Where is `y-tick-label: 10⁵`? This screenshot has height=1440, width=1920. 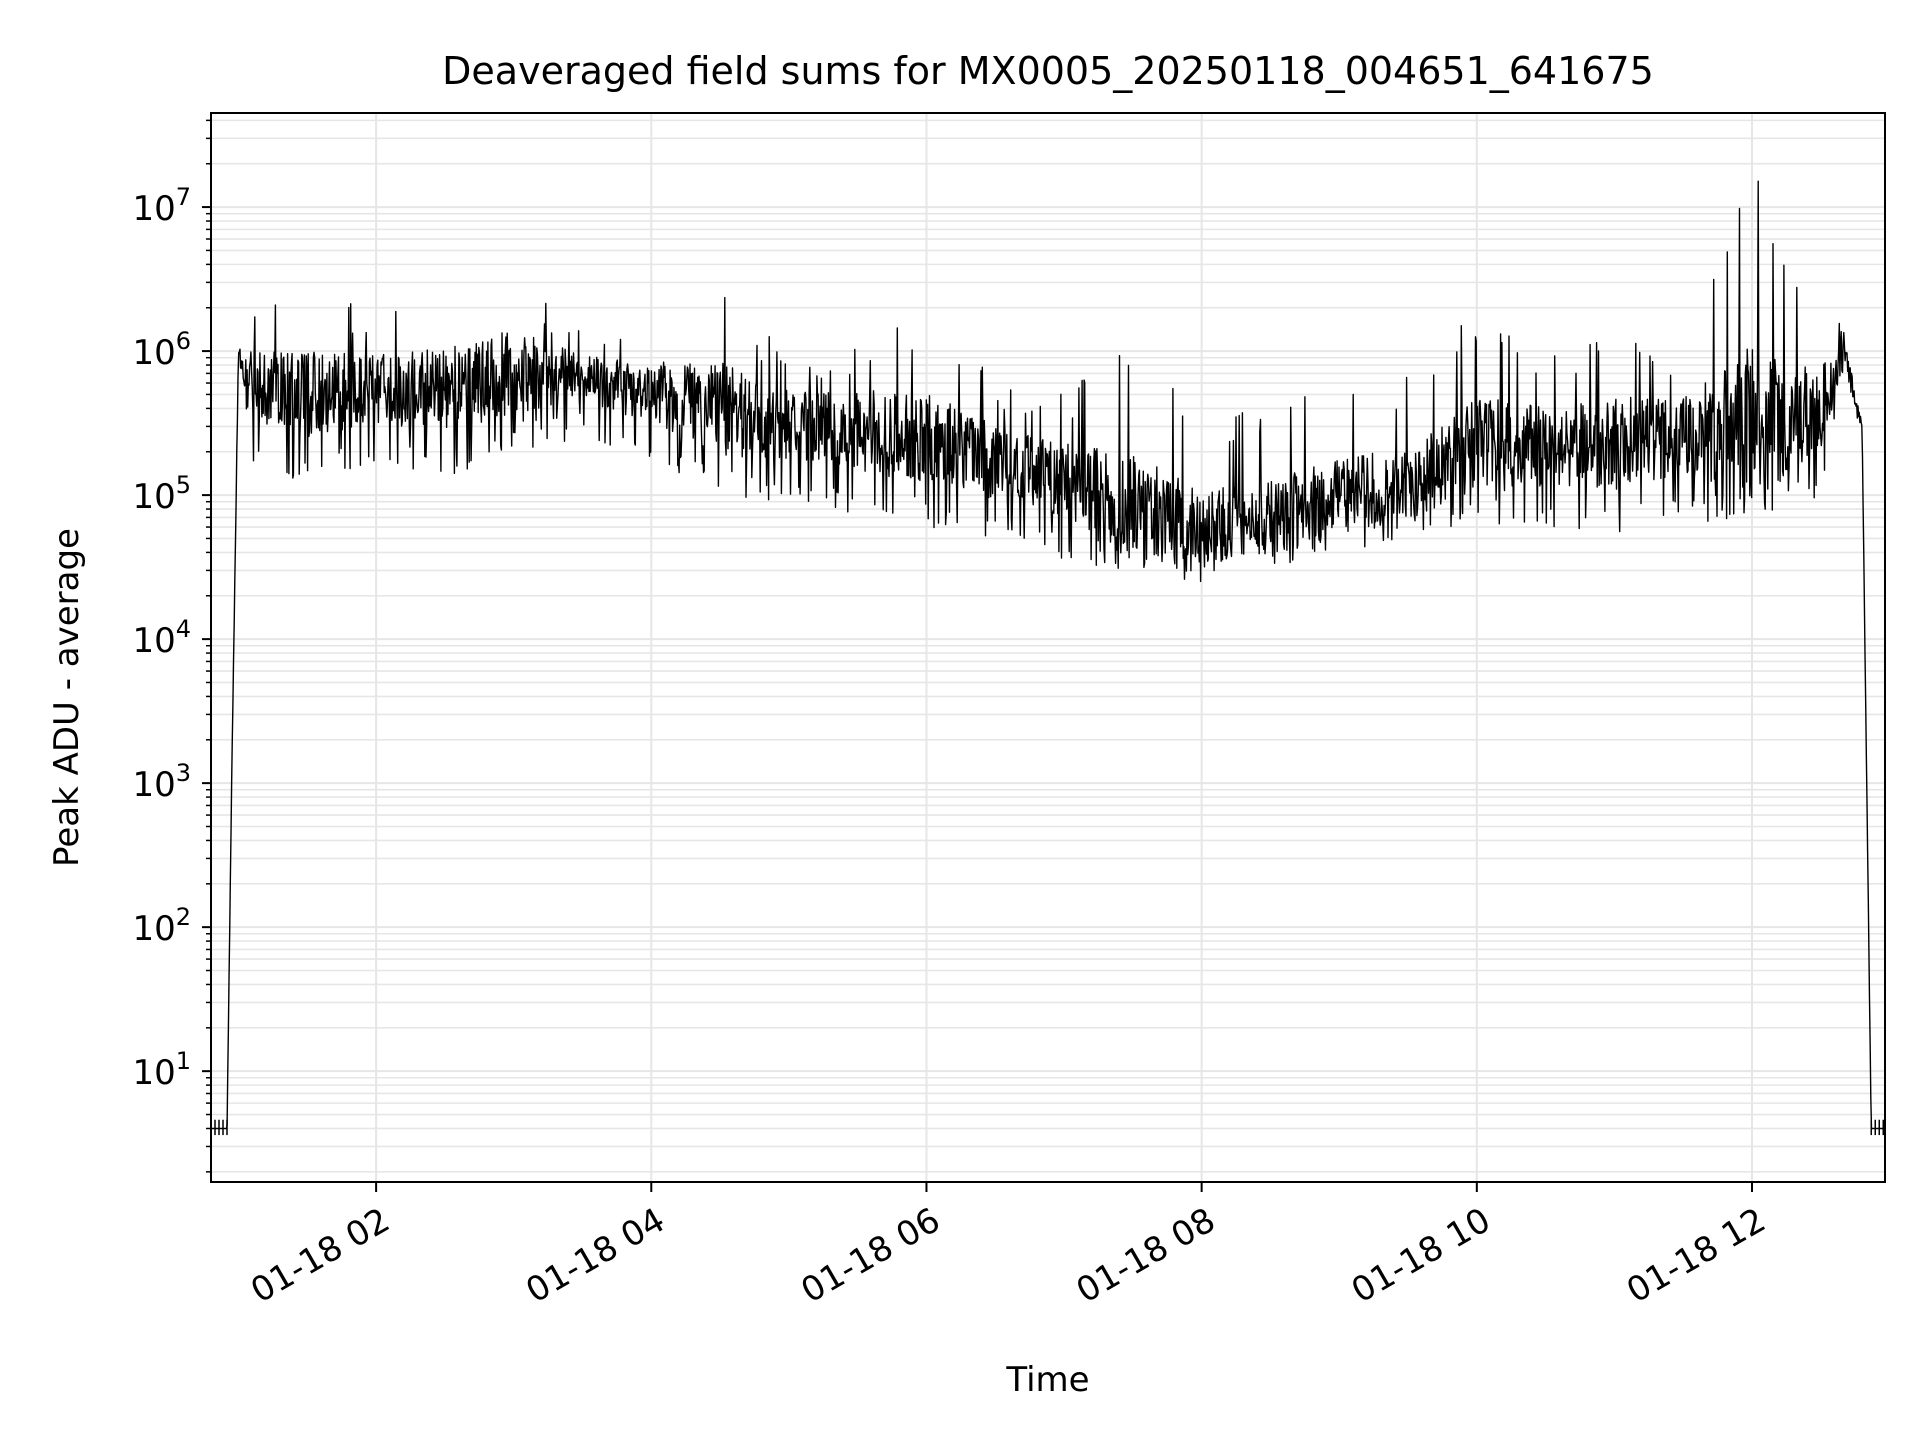 y-tick-label: 10⁵ is located at coordinates (161, 494).